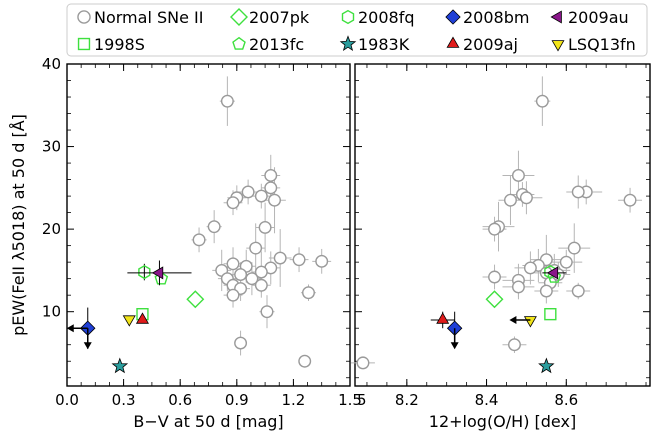 This screenshot has width=665, height=434. I want to click on legend-item-2008fq: 2008fq, so click(378, 17).